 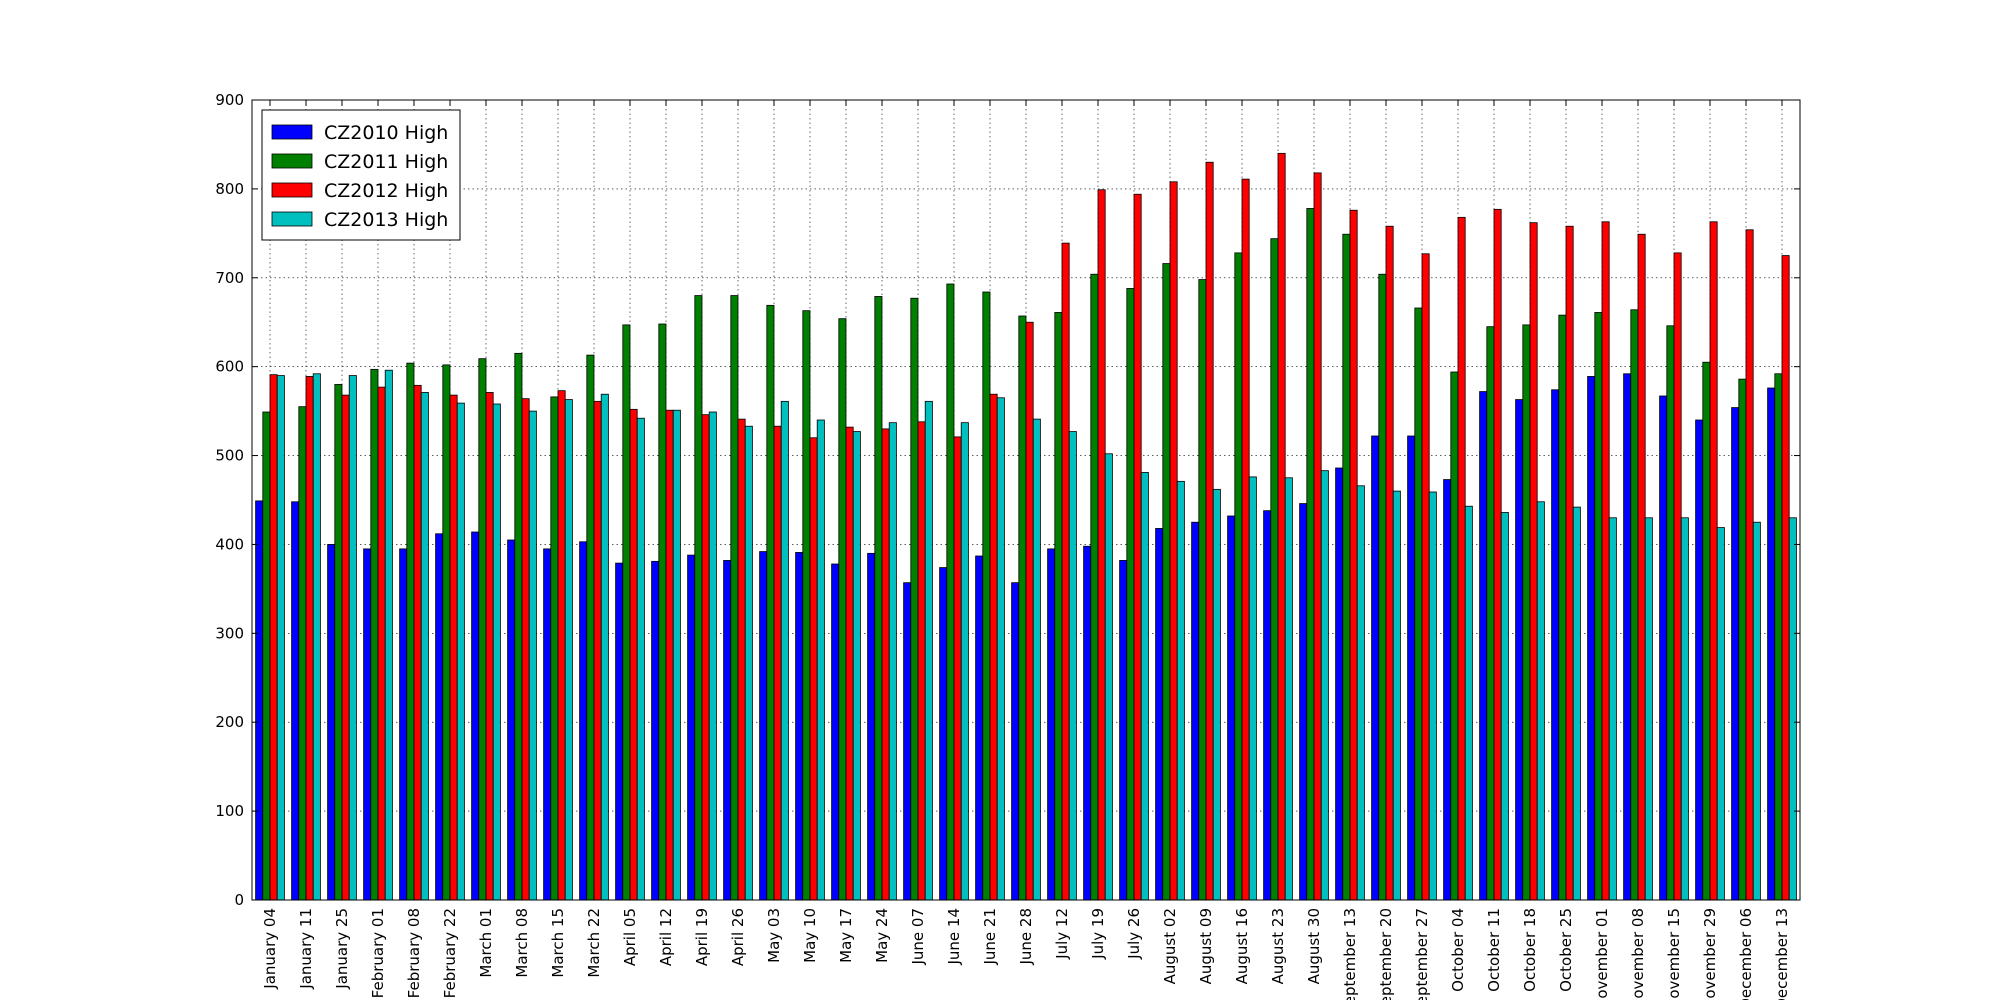 What do you see at coordinates (1782, 954) in the screenshot?
I see `x-tick-label: December 13` at bounding box center [1782, 954].